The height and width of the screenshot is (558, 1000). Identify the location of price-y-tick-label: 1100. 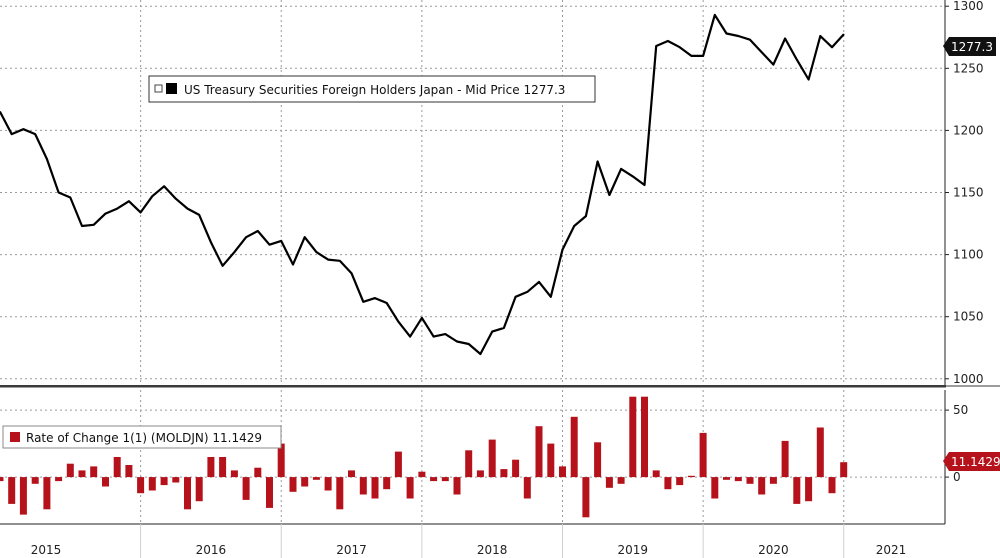
(968, 255).